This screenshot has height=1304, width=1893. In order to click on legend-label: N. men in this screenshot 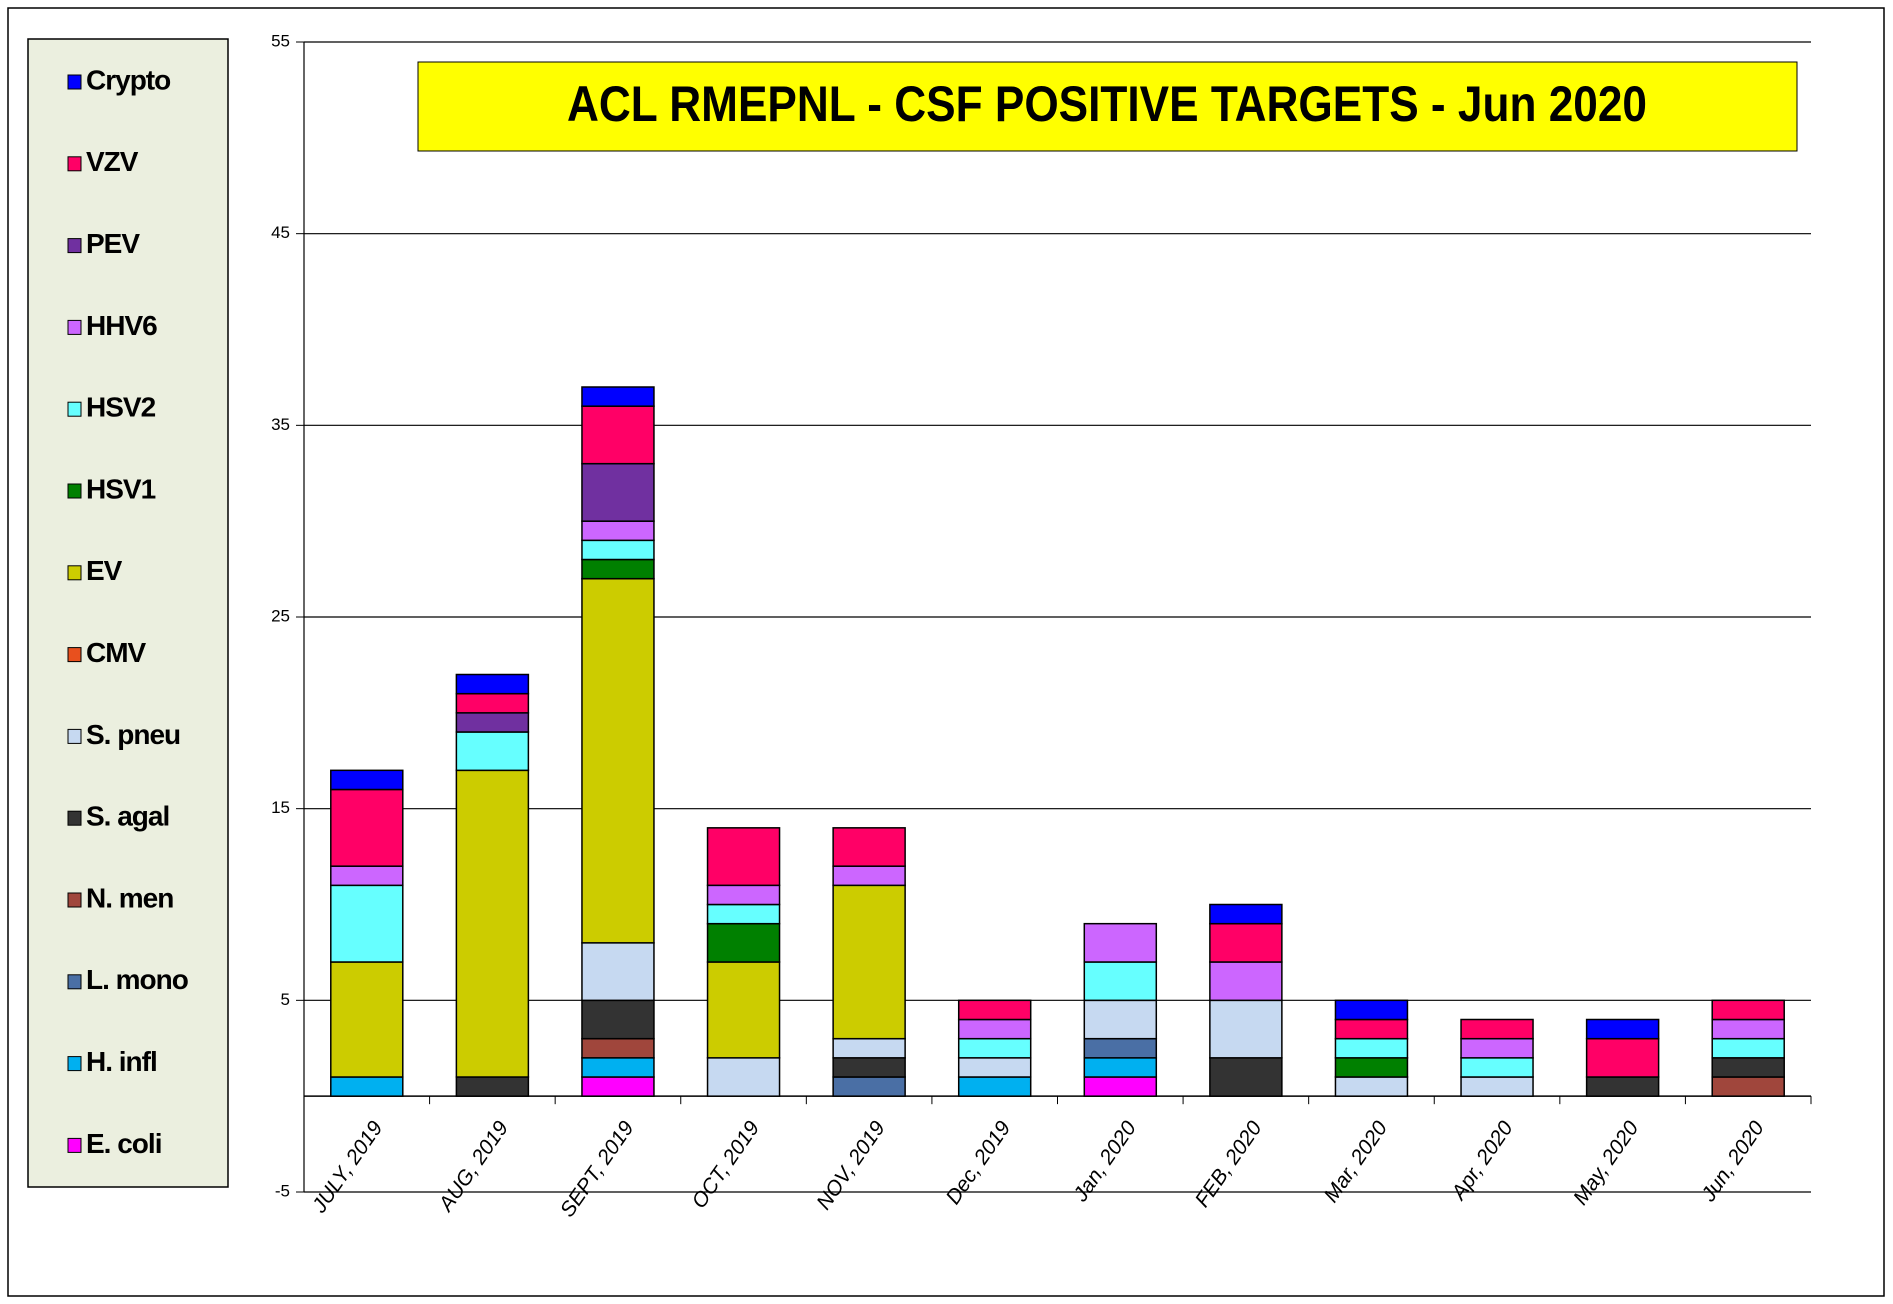, I will do `click(129, 897)`.